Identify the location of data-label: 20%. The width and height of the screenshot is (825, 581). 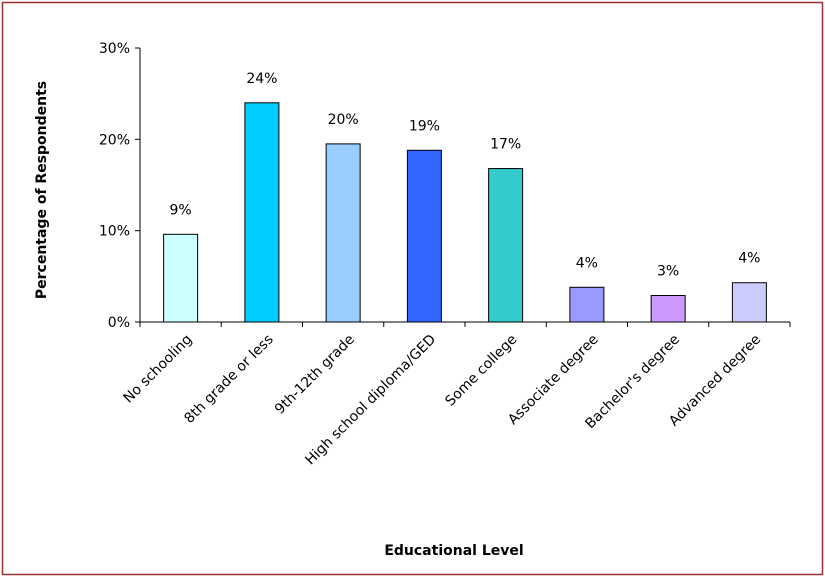
(343, 120).